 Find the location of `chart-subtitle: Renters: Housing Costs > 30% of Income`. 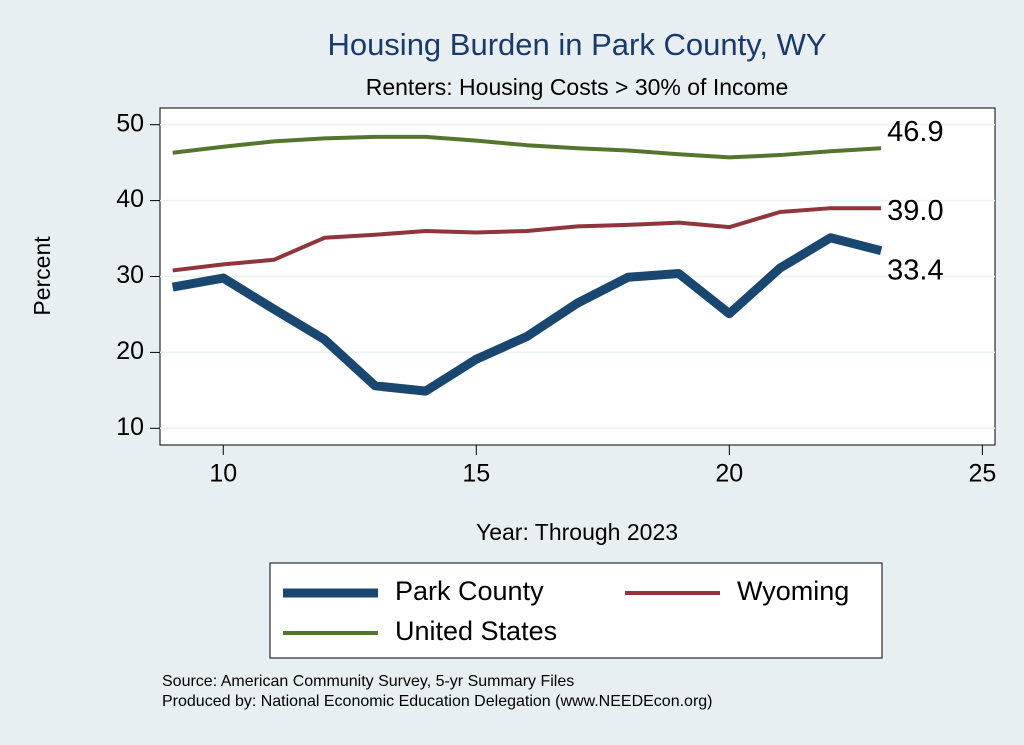

chart-subtitle: Renters: Housing Costs > 30% of Income is located at coordinates (577, 87).